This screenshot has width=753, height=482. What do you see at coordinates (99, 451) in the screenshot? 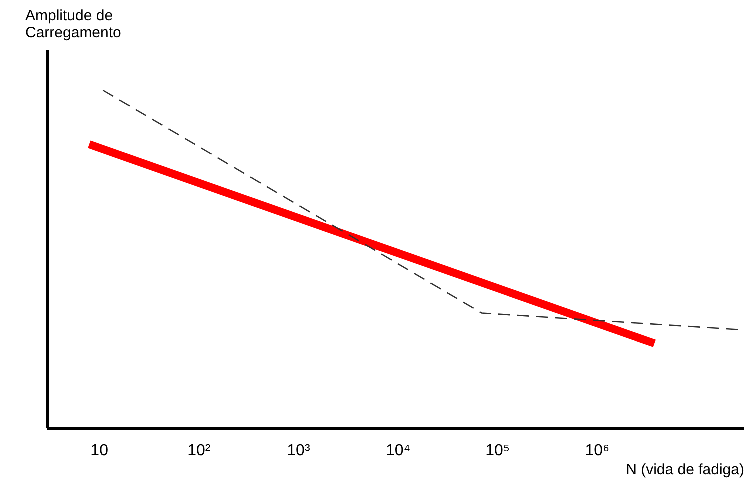
I see `x-tick-label: 10` at bounding box center [99, 451].